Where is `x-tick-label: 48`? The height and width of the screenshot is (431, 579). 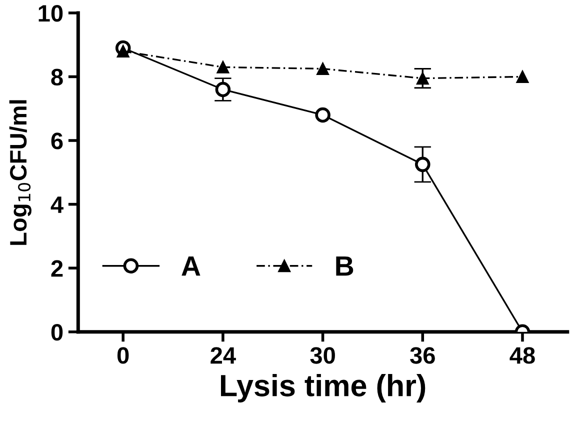 x-tick-label: 48 is located at coordinates (522, 355).